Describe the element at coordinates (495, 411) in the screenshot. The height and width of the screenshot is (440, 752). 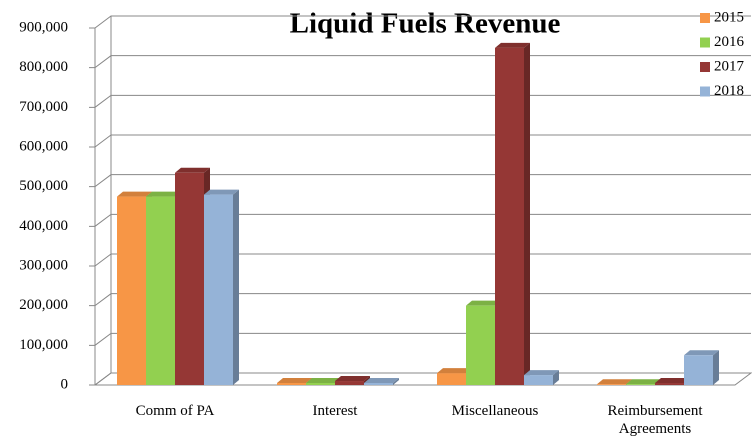
I see `x-tick-label: Miscellaneous` at that location.